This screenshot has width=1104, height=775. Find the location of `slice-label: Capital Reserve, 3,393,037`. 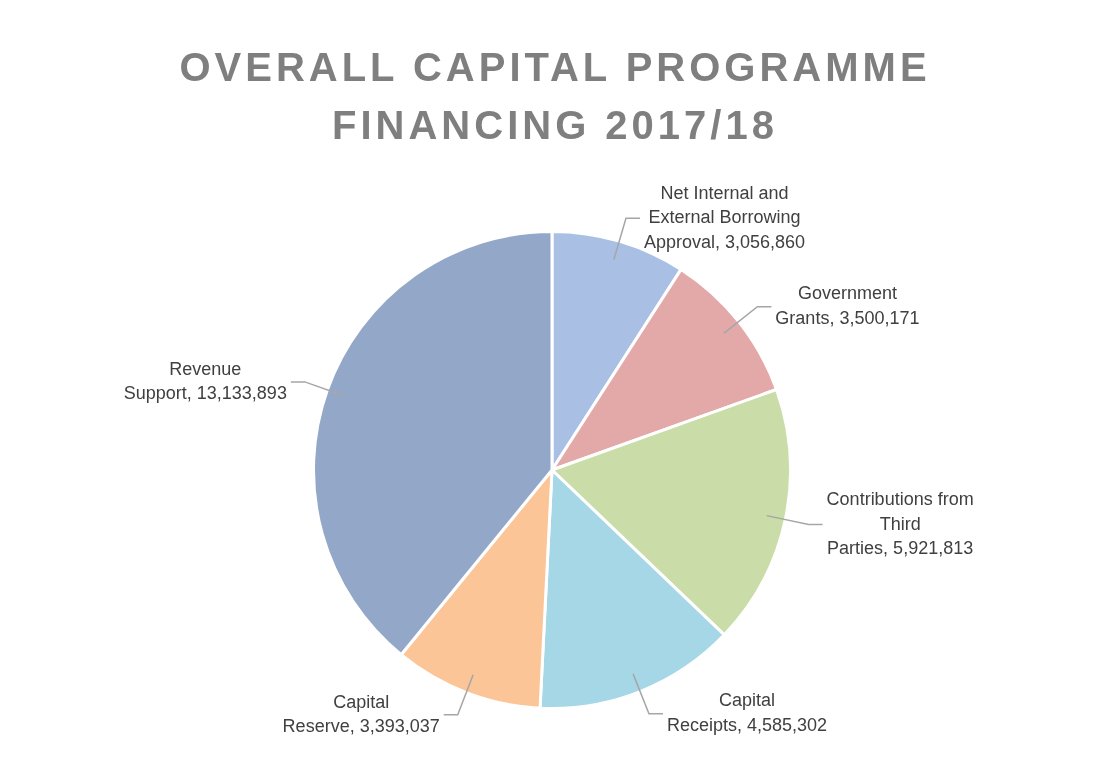

slice-label: Capital Reserve, 3,393,037 is located at coordinates (361, 714).